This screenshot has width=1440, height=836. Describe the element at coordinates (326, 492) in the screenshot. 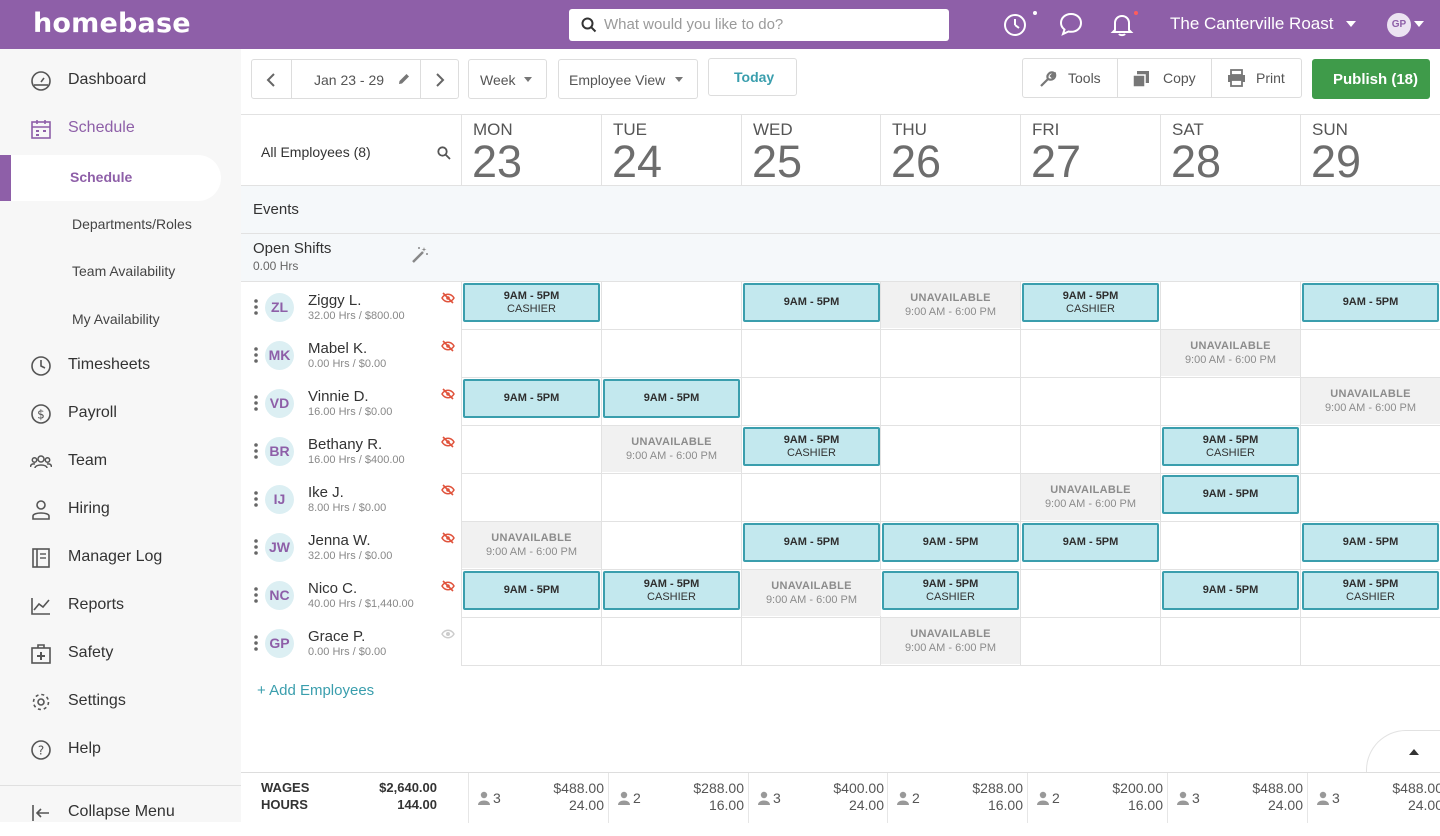

I see `employee-name: Ike J.` at that location.